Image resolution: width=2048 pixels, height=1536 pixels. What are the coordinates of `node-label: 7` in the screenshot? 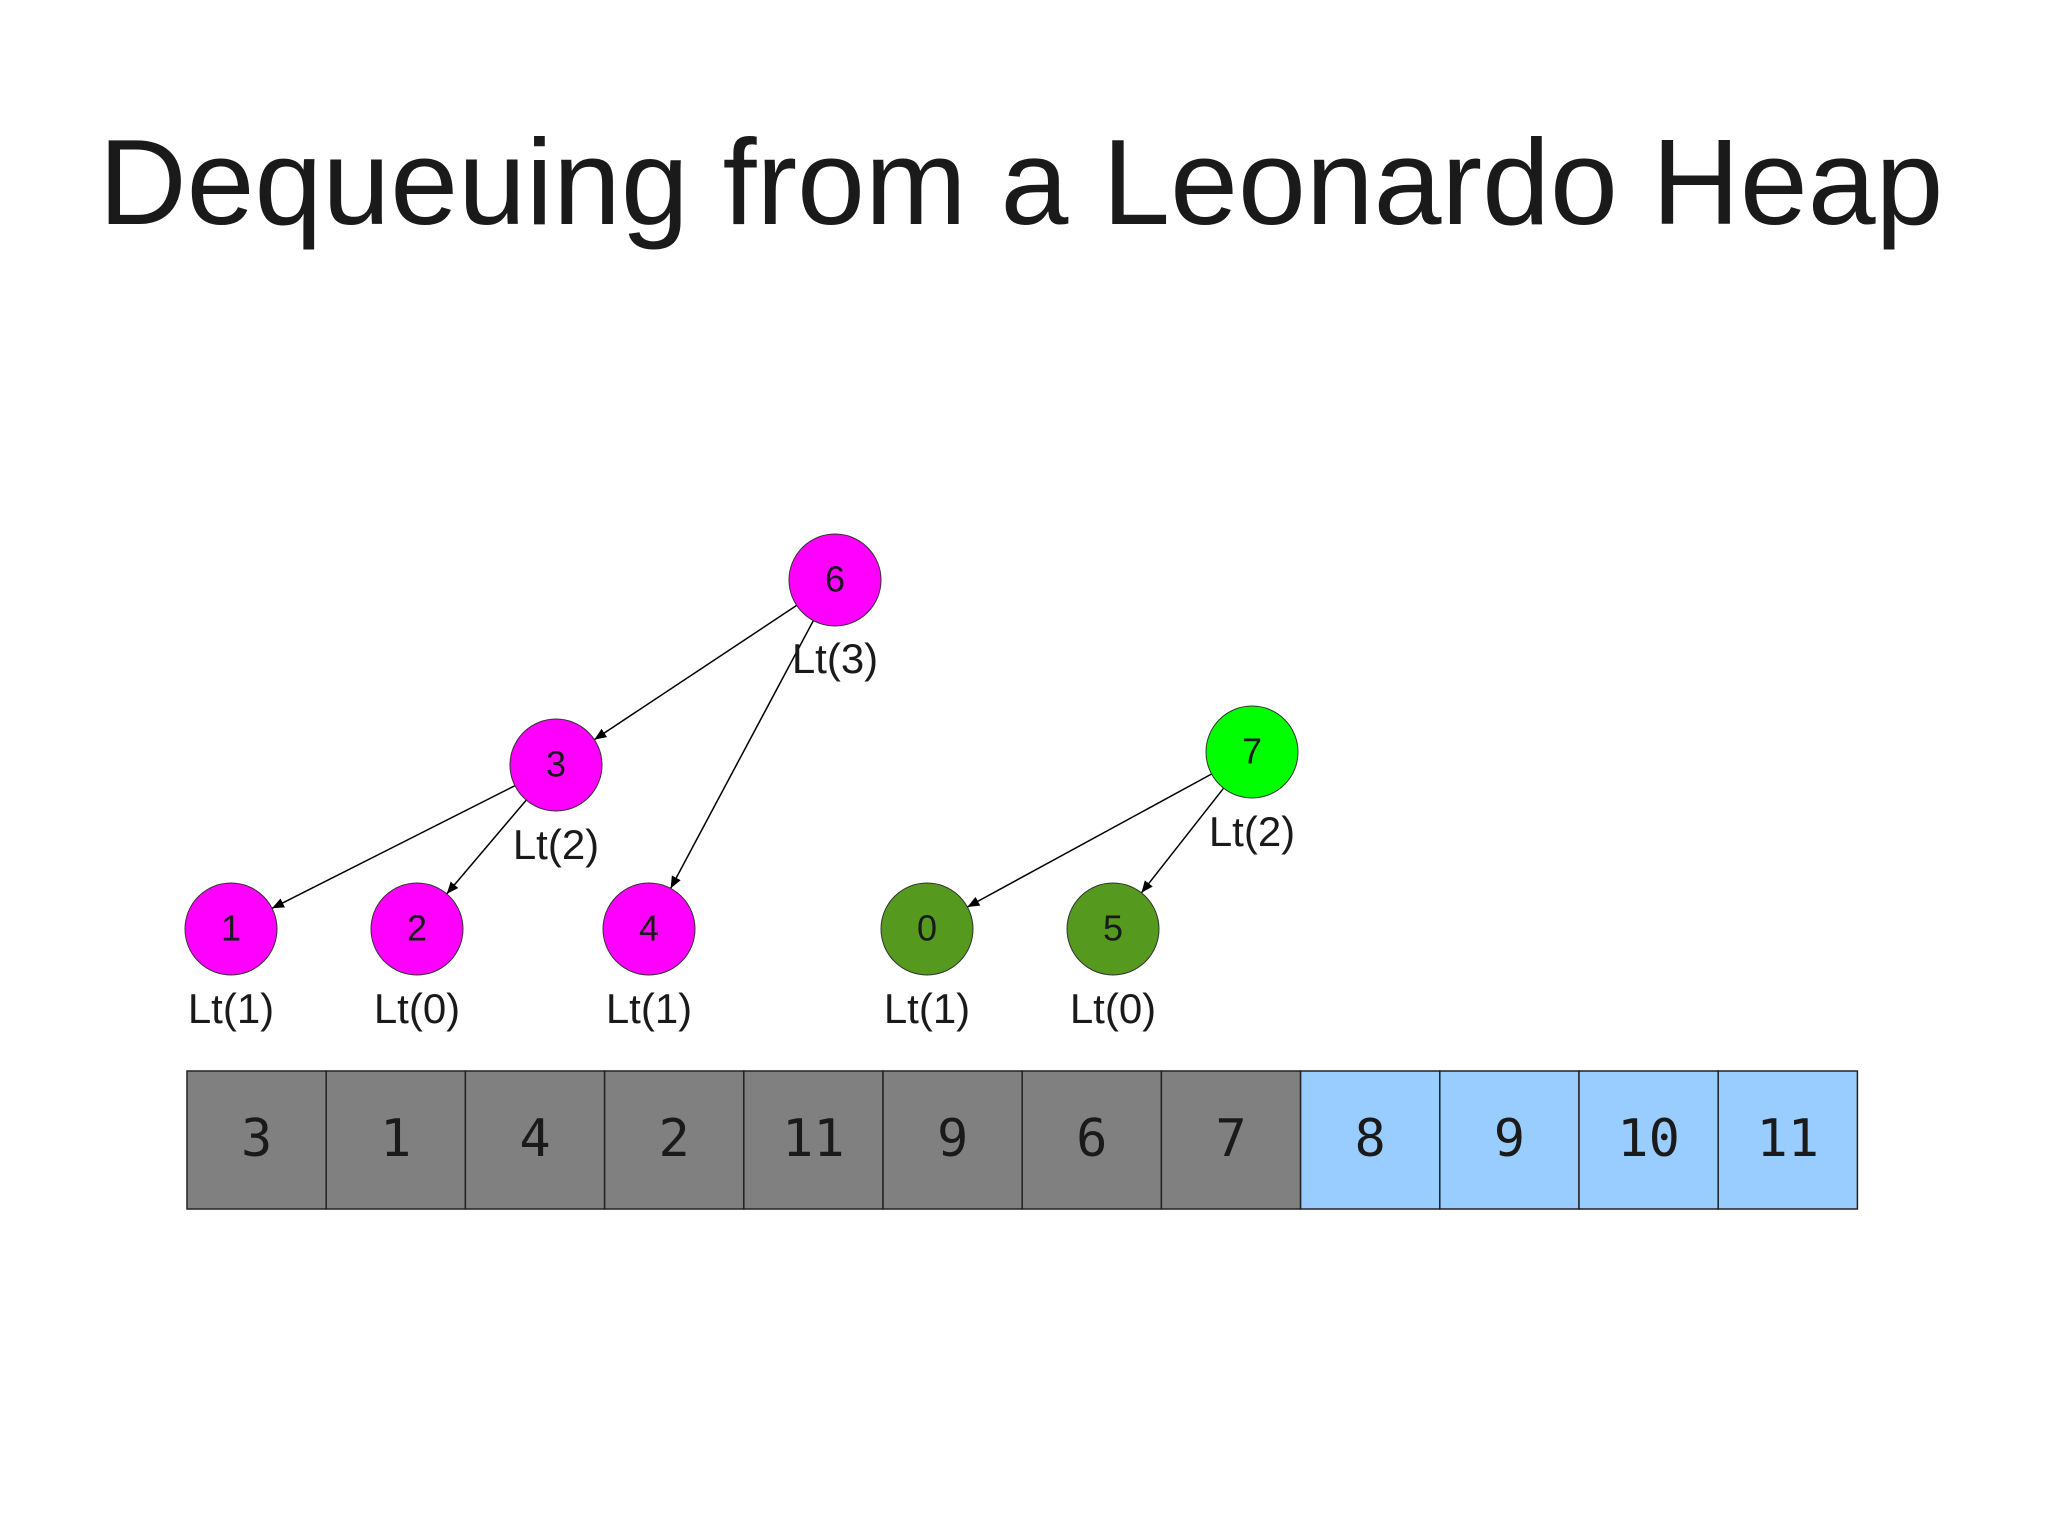 It's located at (1252, 751).